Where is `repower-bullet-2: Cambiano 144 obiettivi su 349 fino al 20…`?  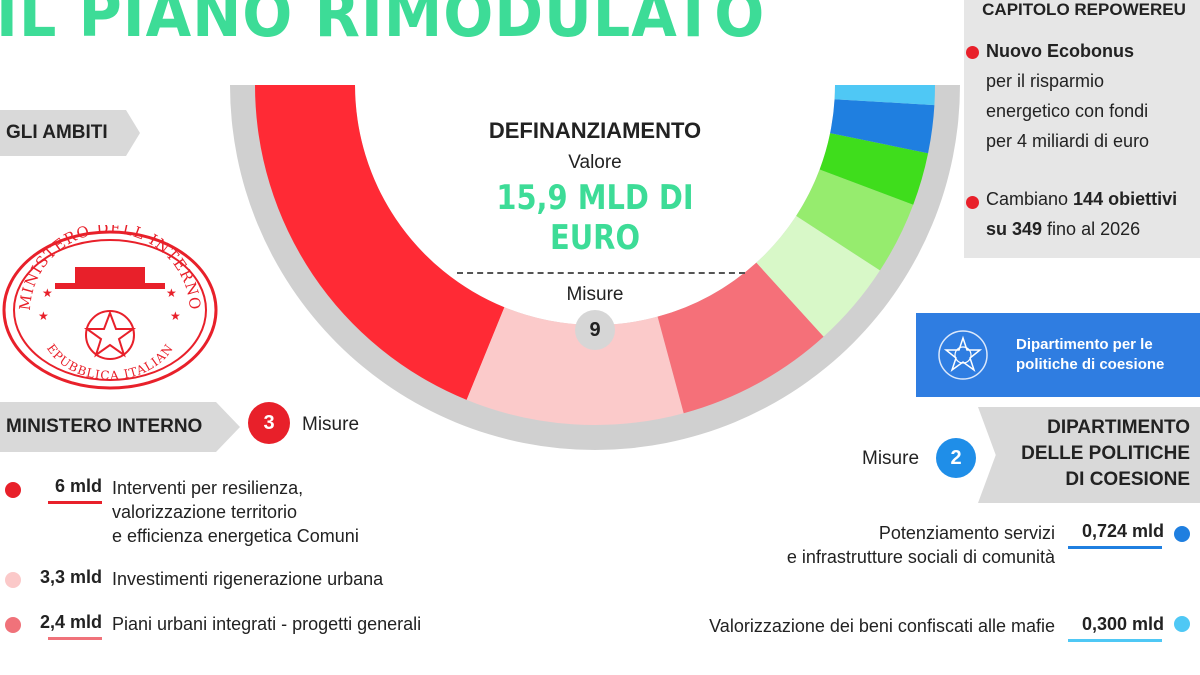 repower-bullet-2: Cambiano 144 obiettivi su 349 fino al 20… is located at coordinates (1093, 214).